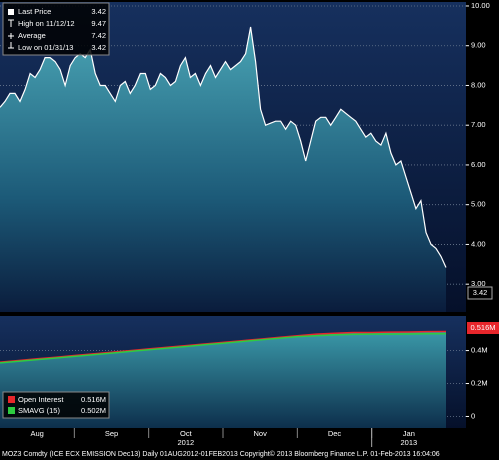 The height and width of the screenshot is (460, 499). Describe the element at coordinates (478, 283) in the screenshot. I see `y-tick-label: 3.00` at that location.